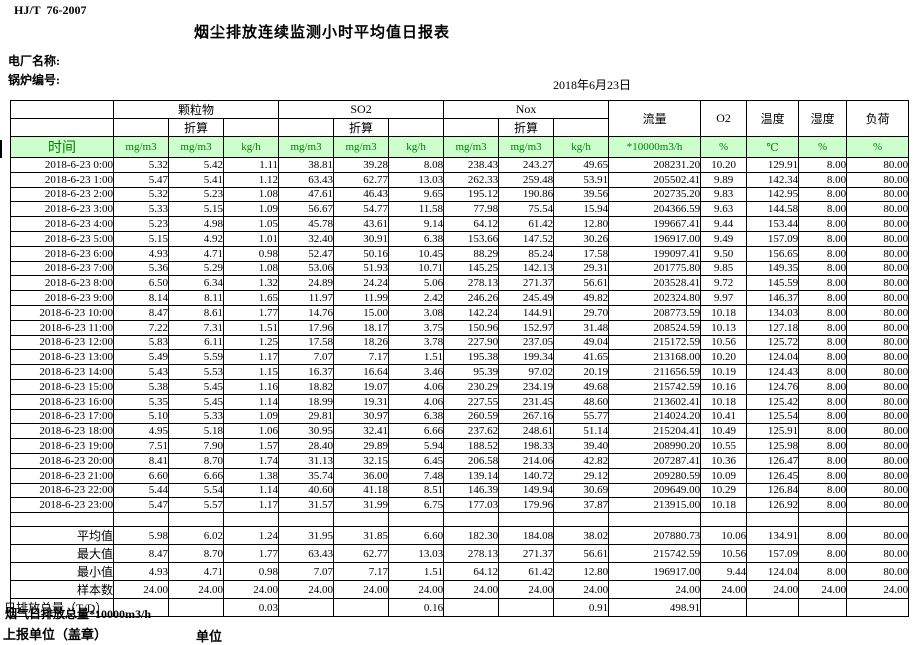 The image size is (917, 645). Describe the element at coordinates (306, 312) in the screenshot. I see `value-cell: 14.76` at that location.